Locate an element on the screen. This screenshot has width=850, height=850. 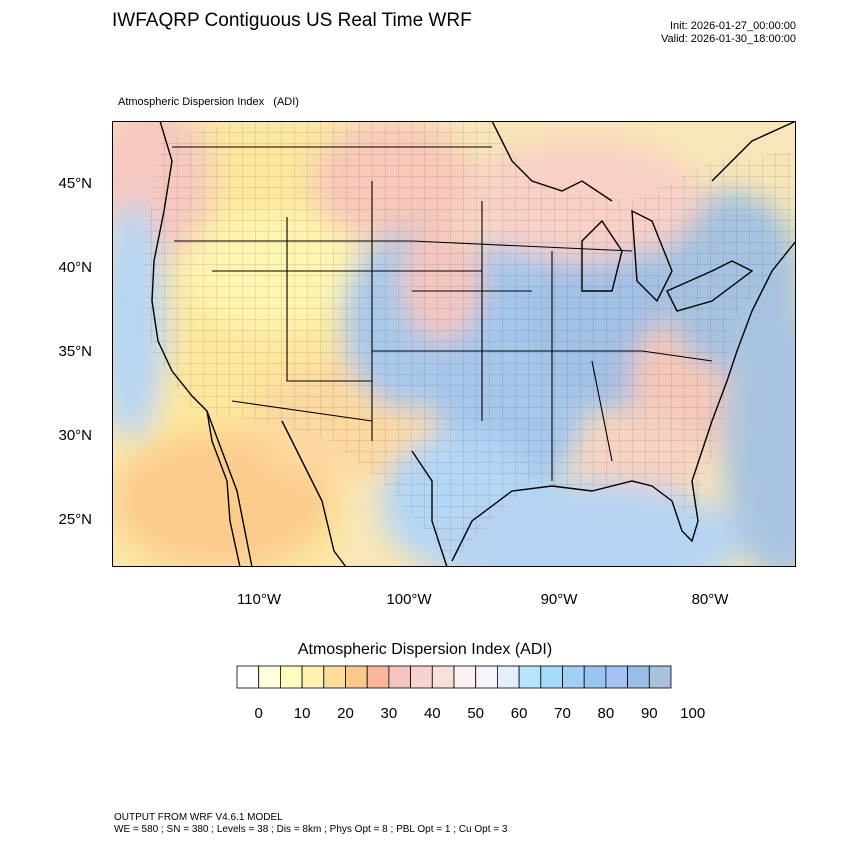
variable-label: Atmospheric Dispersion Index (ADI) is located at coordinates (208, 102).